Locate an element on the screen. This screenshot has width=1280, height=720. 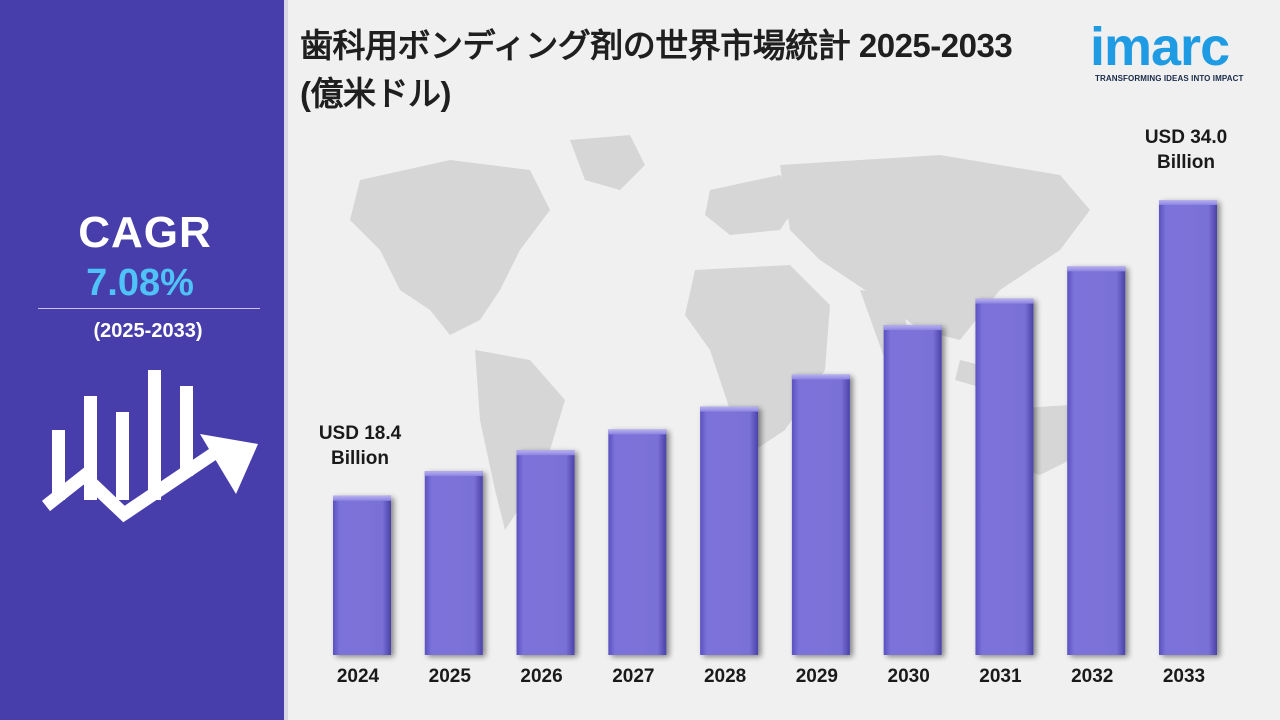
data-label-2033-line-1: USD 34.0 is located at coordinates (1186, 137).